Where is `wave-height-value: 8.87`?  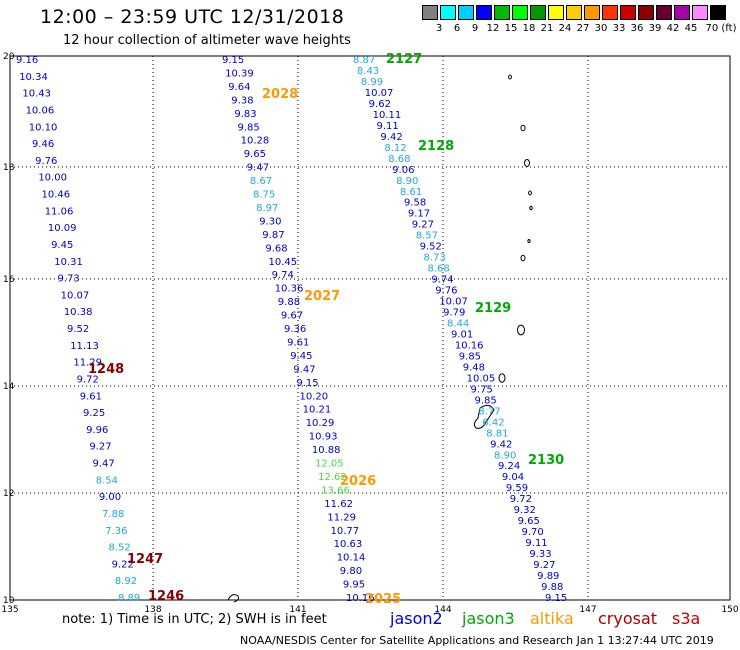
wave-height-value: 8.87 is located at coordinates (364, 60).